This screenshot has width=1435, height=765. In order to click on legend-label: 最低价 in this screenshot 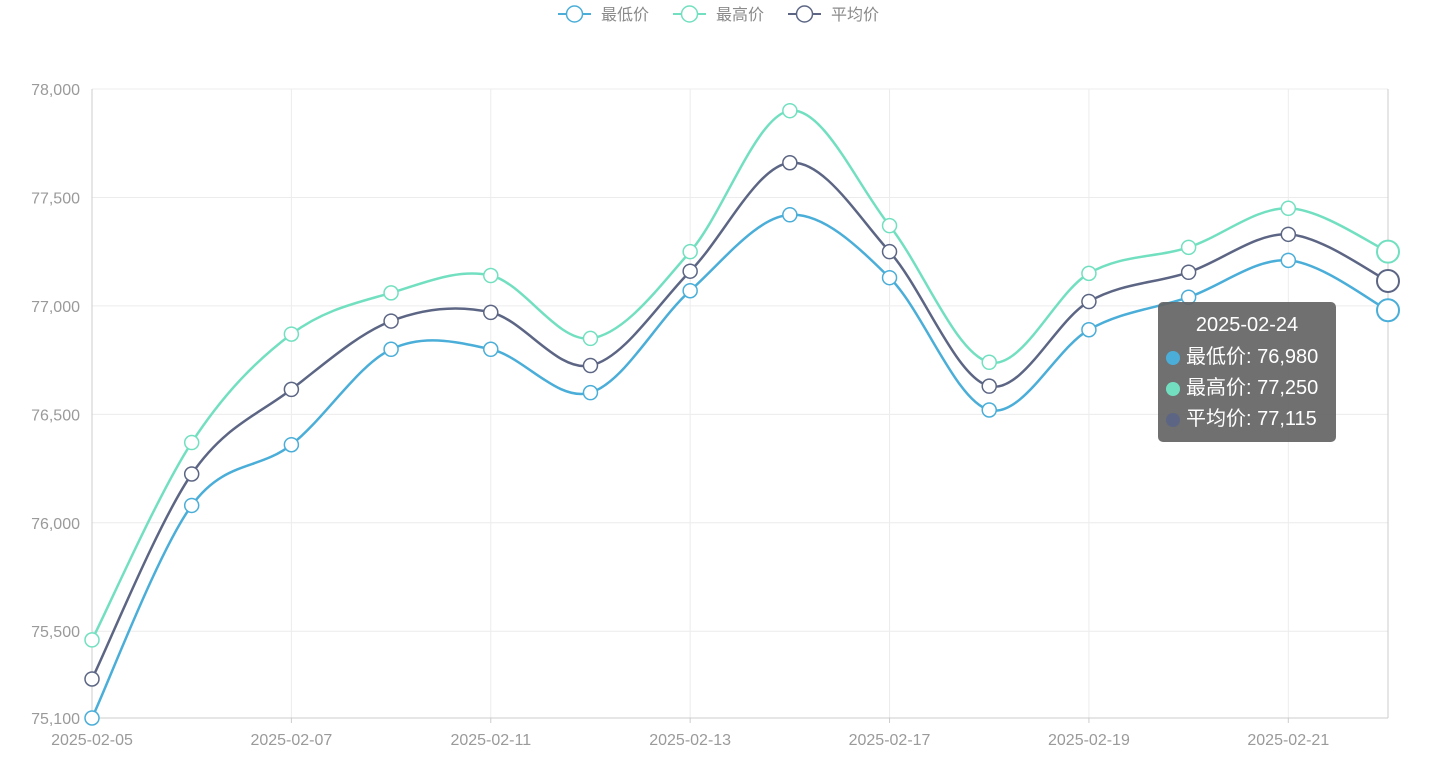, I will do `click(625, 15)`.